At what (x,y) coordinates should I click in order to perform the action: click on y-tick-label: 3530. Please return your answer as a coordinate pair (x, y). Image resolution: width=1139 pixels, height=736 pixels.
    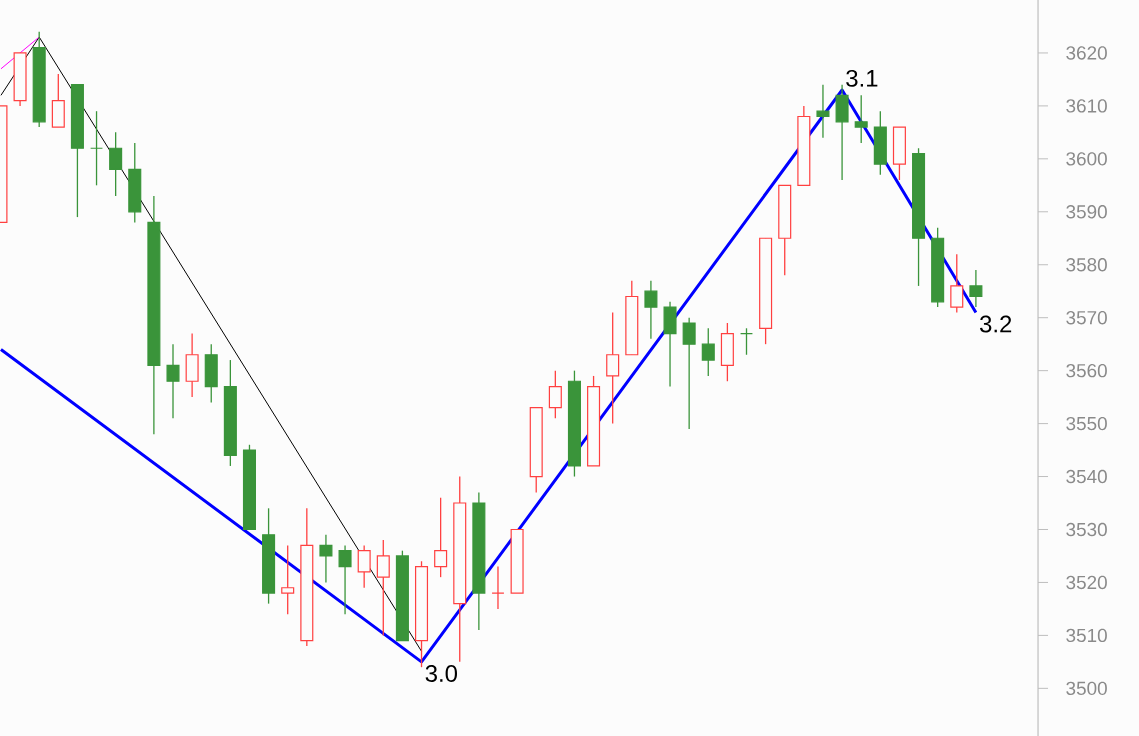
    Looking at the image, I should click on (1086, 529).